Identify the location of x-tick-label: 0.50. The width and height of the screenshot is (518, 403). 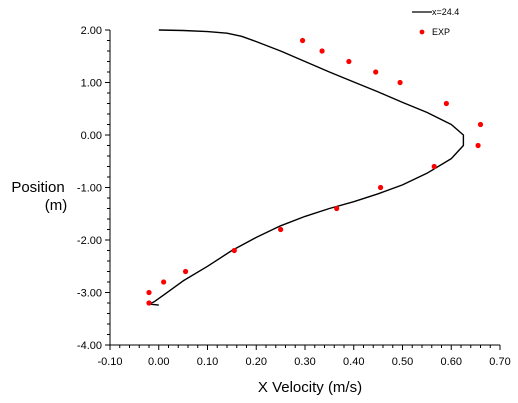
(402, 362).